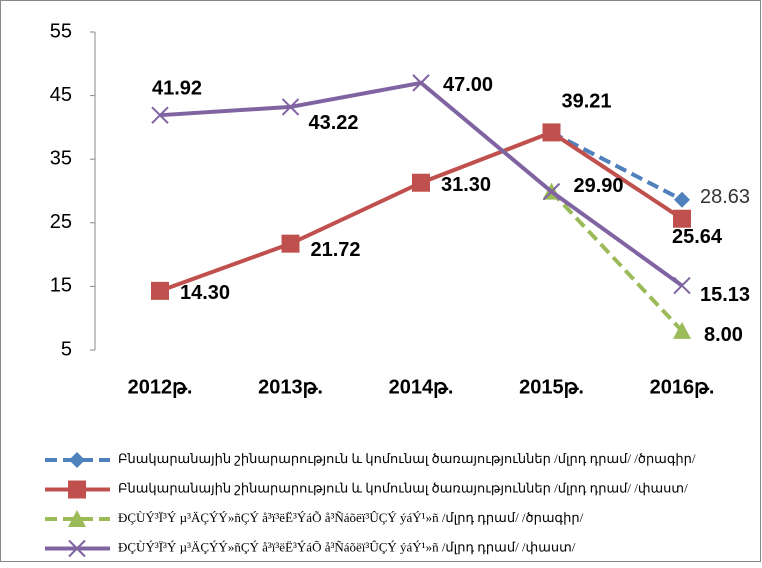  What do you see at coordinates (697, 237) in the screenshot?
I see `data-label: 25.64` at bounding box center [697, 237].